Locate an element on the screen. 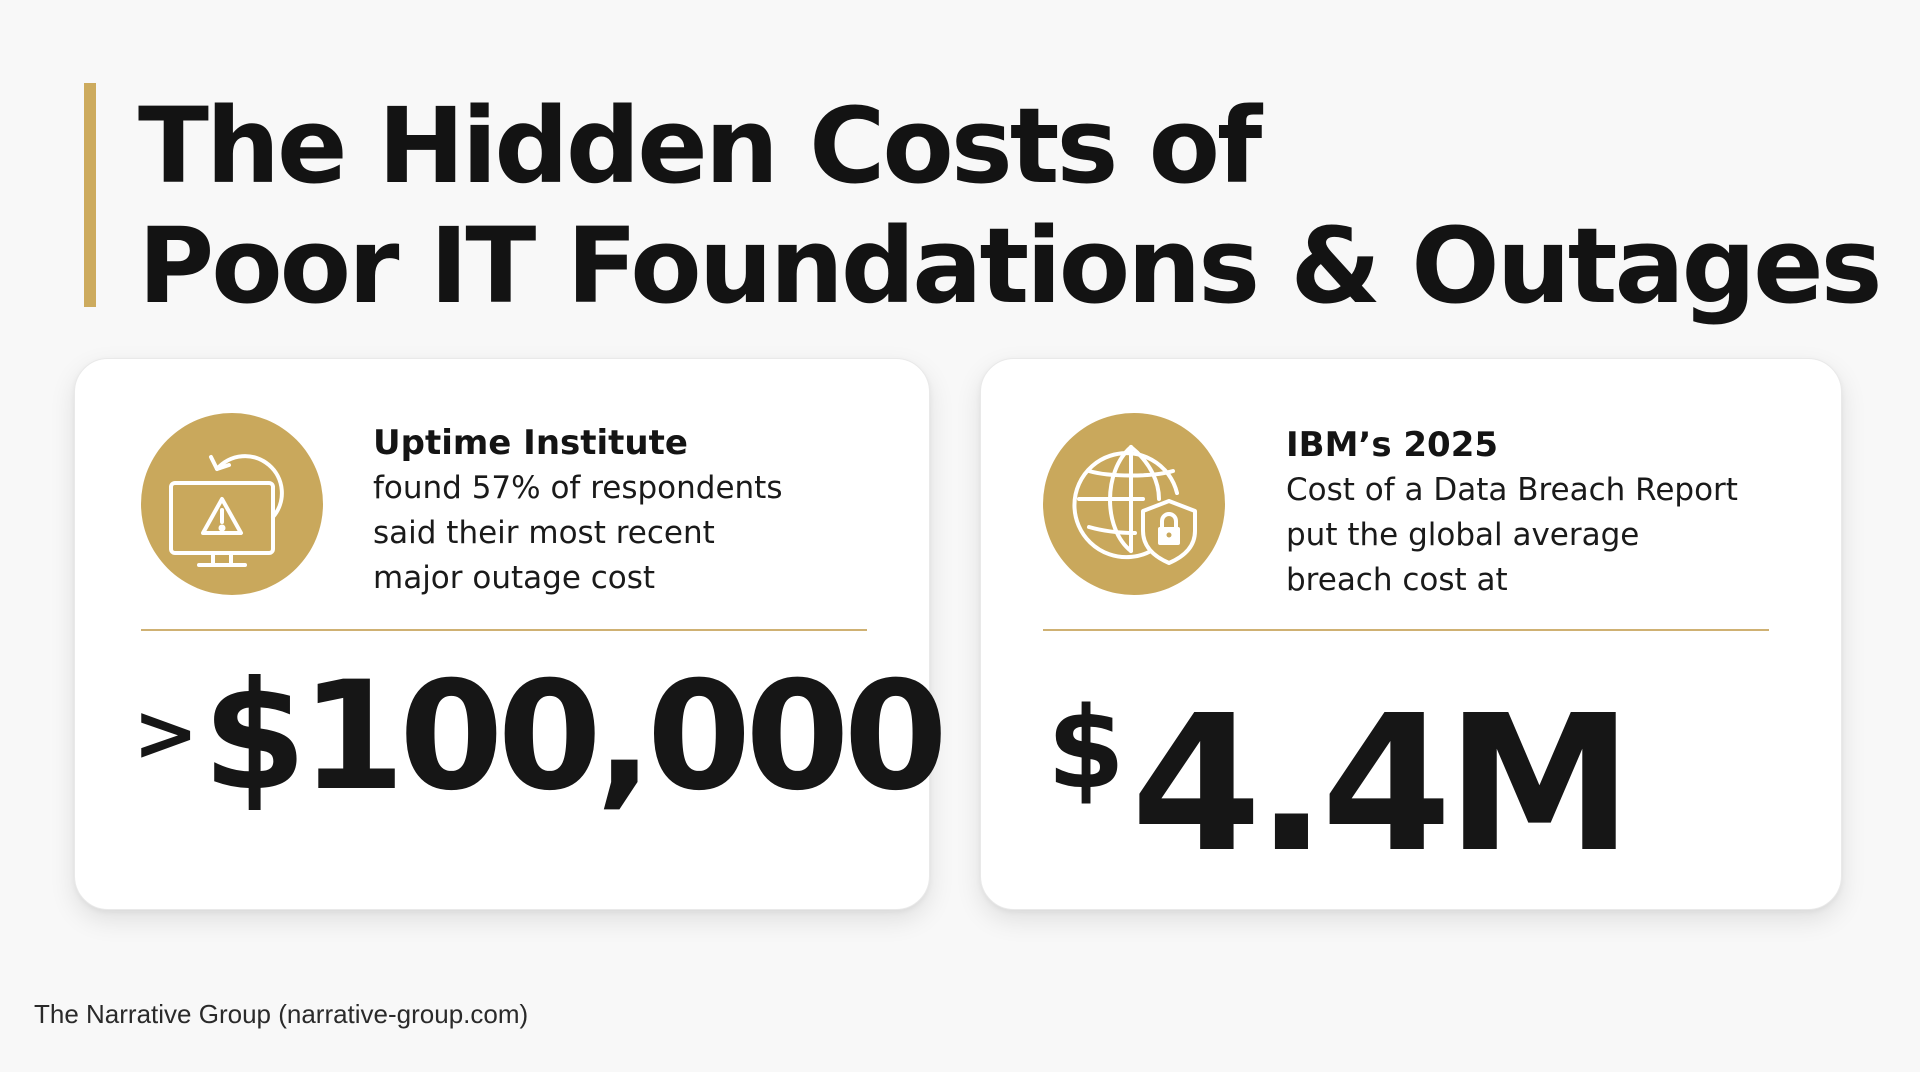 Image resolution: width=1920 pixels, height=1072 pixels. card-heading: IBM’s 2025 is located at coordinates (1392, 445).